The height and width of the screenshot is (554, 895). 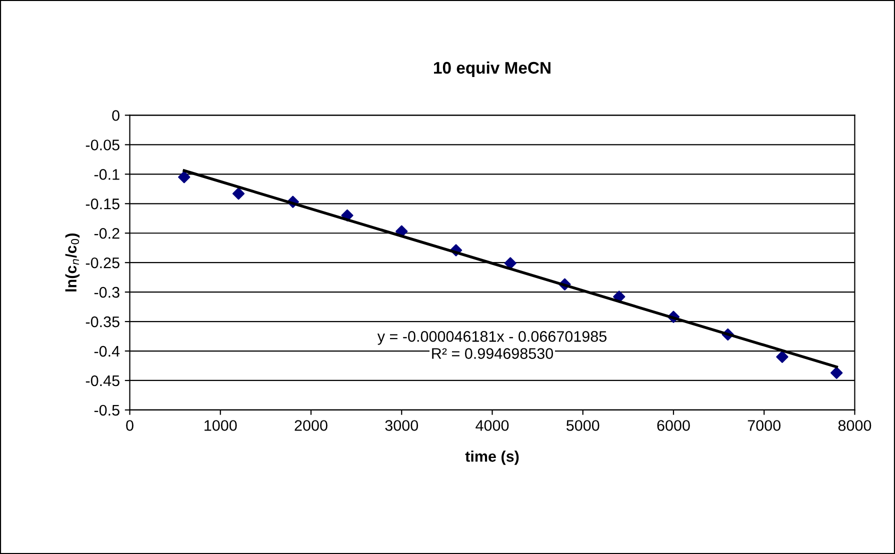 What do you see at coordinates (107, 233) in the screenshot?
I see `y-tick-label: -0.2` at bounding box center [107, 233].